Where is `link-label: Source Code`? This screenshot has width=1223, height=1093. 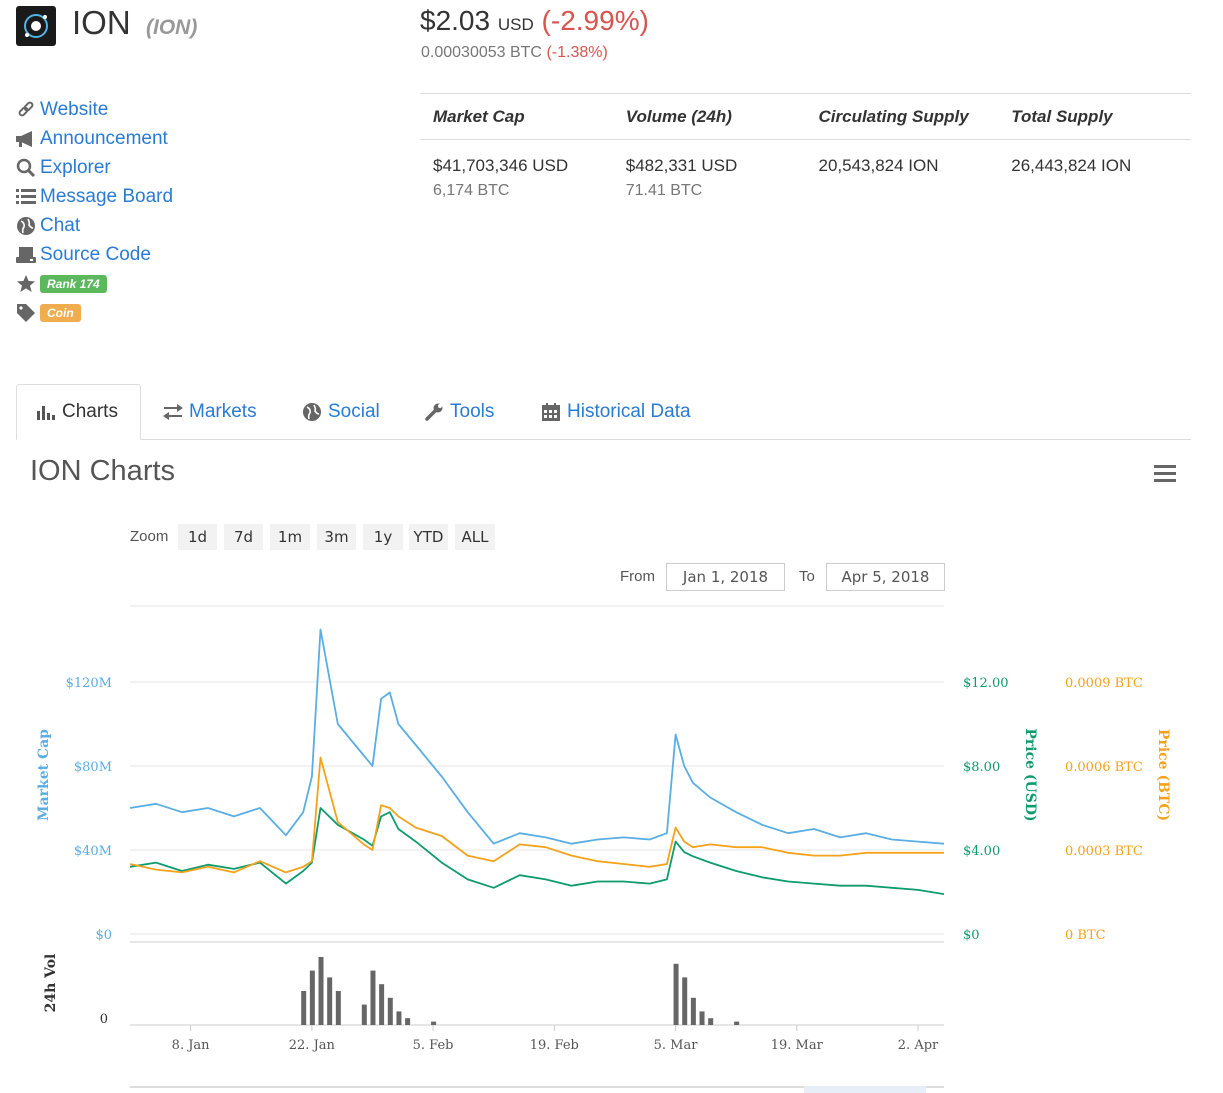 link-label: Source Code is located at coordinates (95, 254).